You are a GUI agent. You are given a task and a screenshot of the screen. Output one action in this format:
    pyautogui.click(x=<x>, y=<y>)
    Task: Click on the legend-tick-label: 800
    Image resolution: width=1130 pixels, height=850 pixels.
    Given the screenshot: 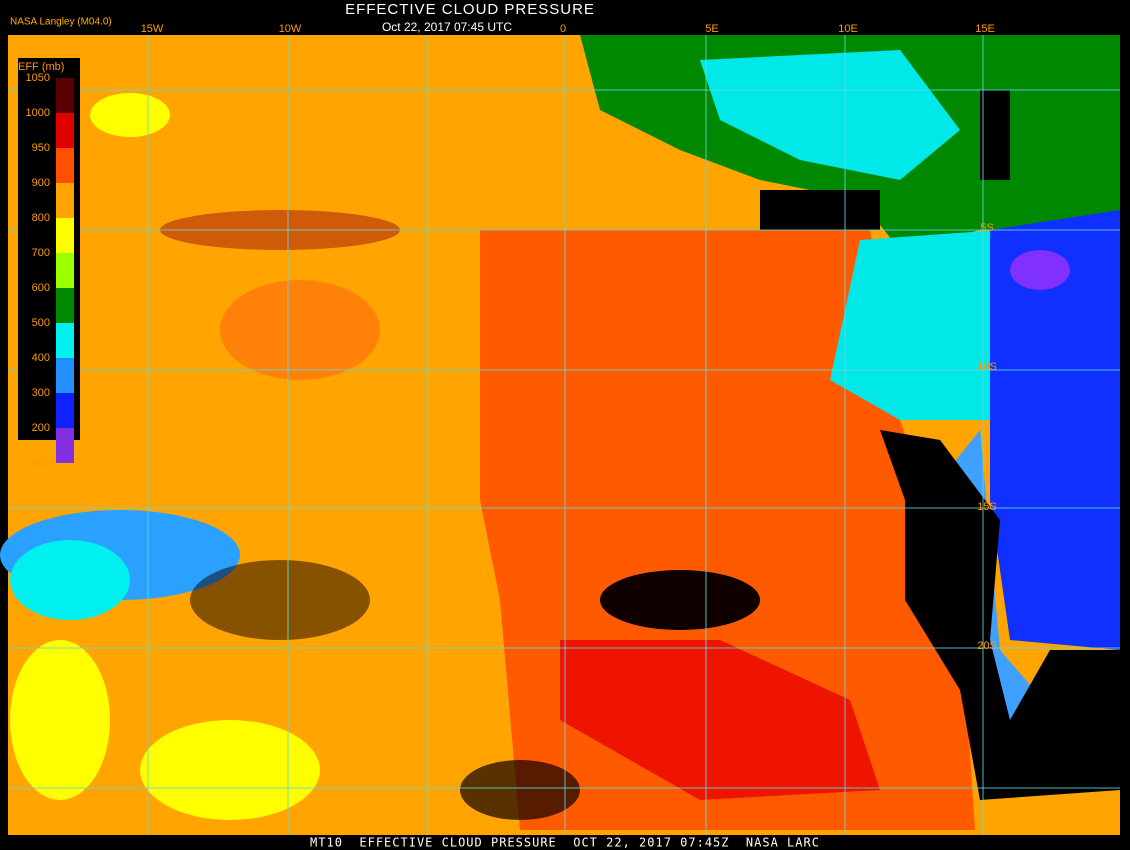 What is the action you would take?
    pyautogui.click(x=41, y=218)
    